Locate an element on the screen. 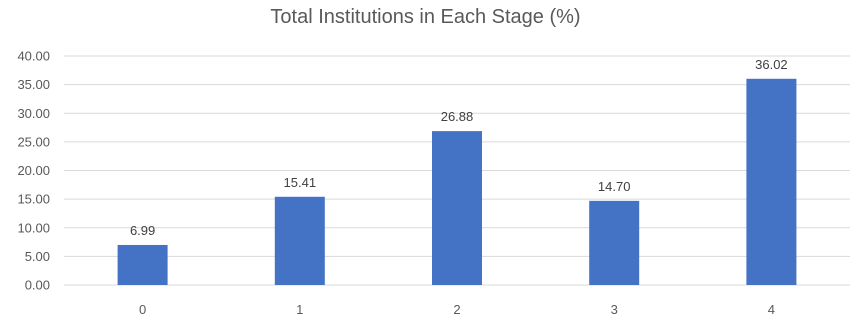  y-tick-label: 15.00 is located at coordinates (33, 199).